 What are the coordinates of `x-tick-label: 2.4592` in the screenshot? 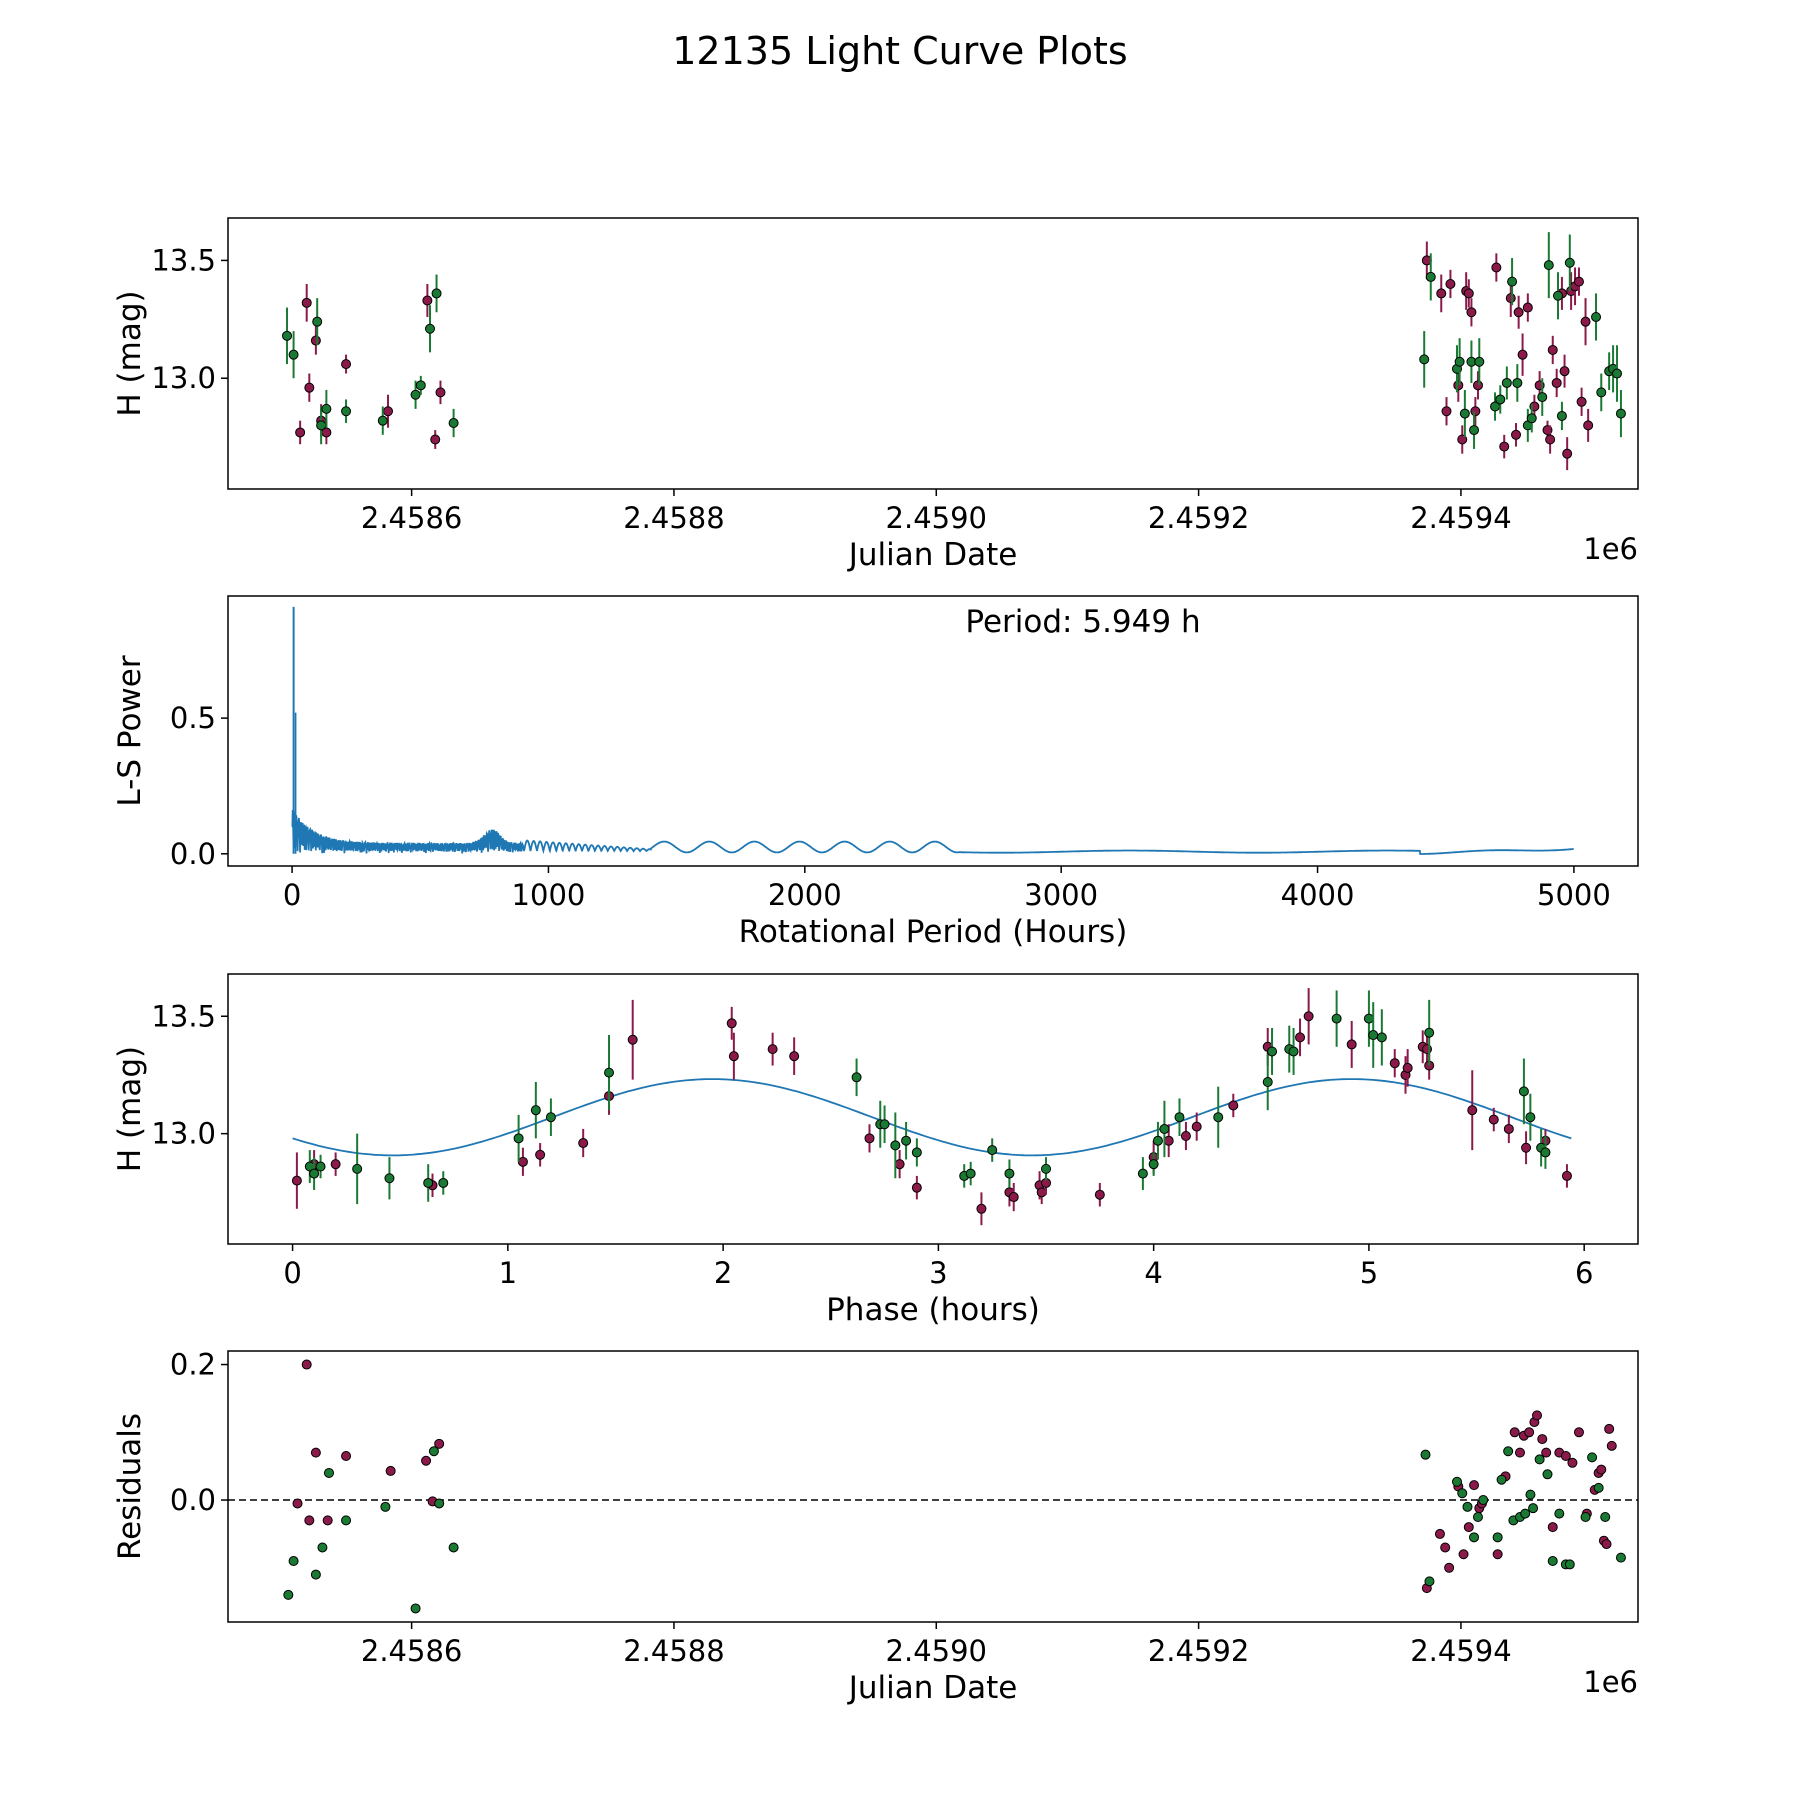 It's located at (1198, 518).